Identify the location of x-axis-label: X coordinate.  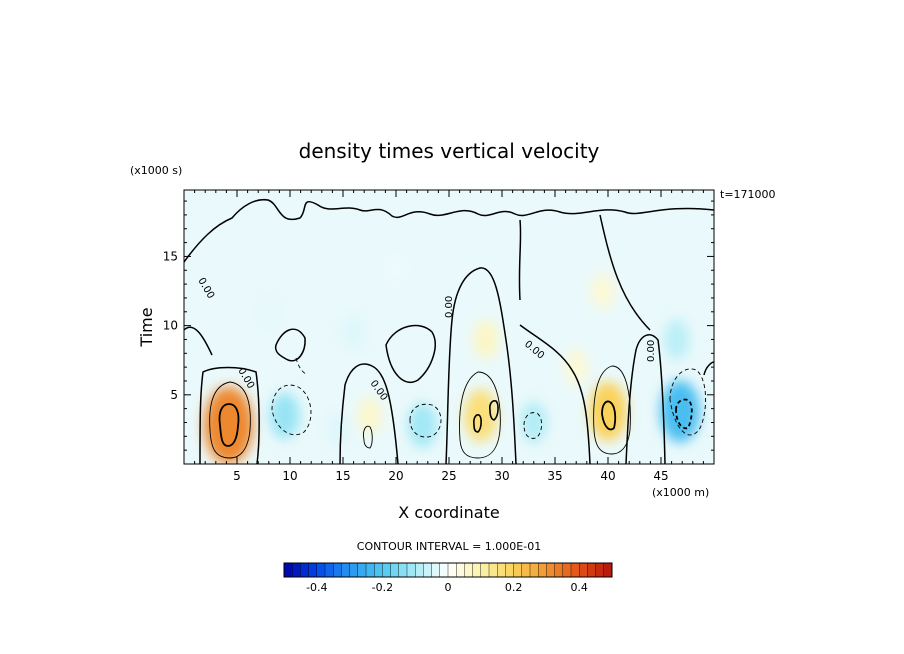
(448, 512).